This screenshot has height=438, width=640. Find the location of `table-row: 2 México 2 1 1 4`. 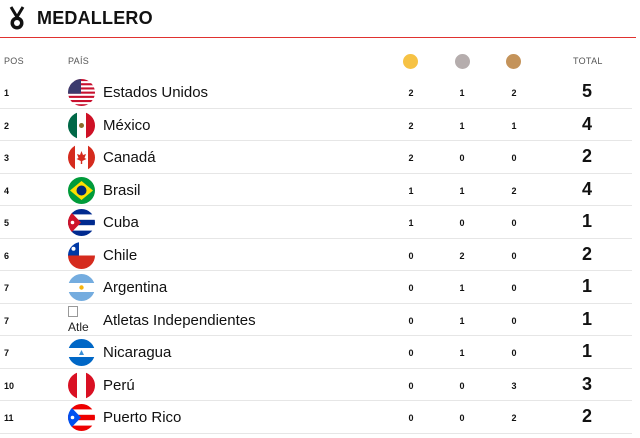

table-row: 2 México 2 1 1 4 is located at coordinates (316, 125).